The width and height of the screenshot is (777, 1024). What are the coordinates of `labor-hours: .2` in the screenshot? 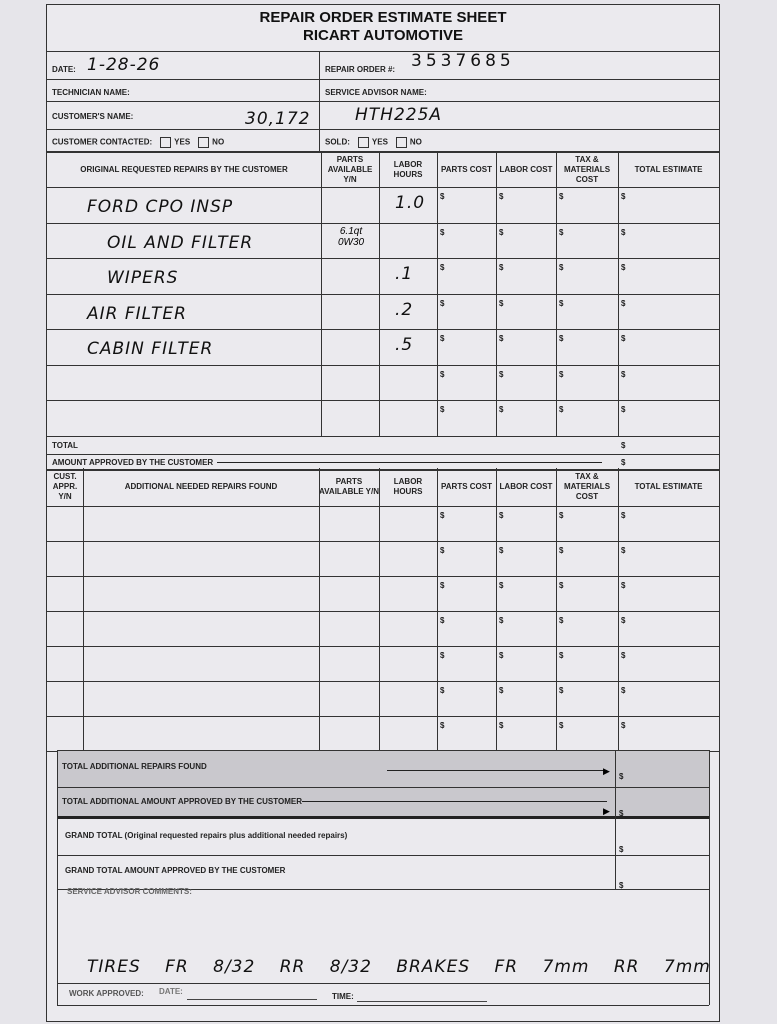 It's located at (404, 309).